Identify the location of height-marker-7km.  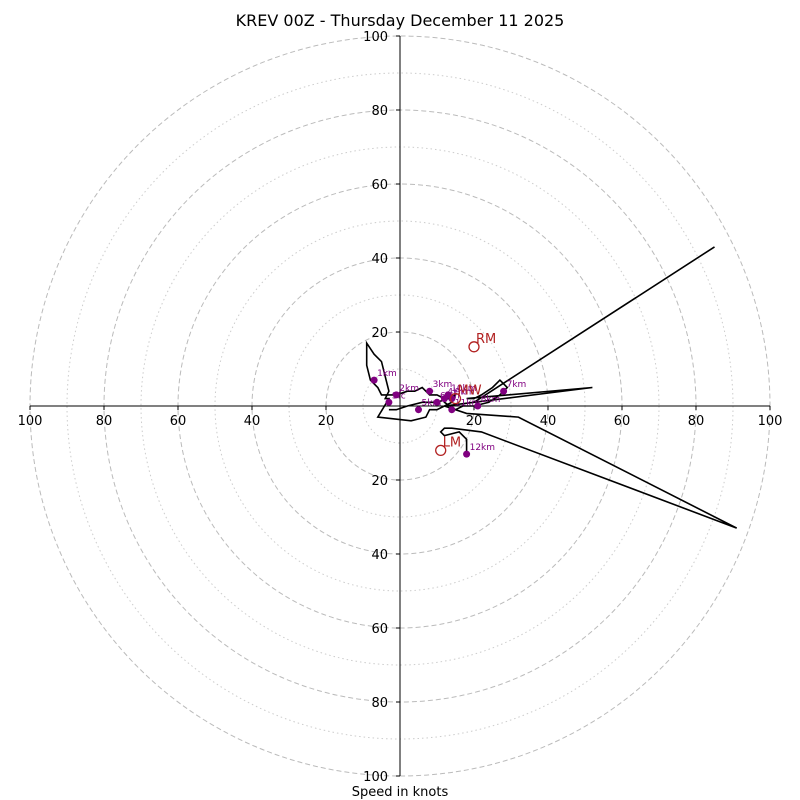
(504, 391).